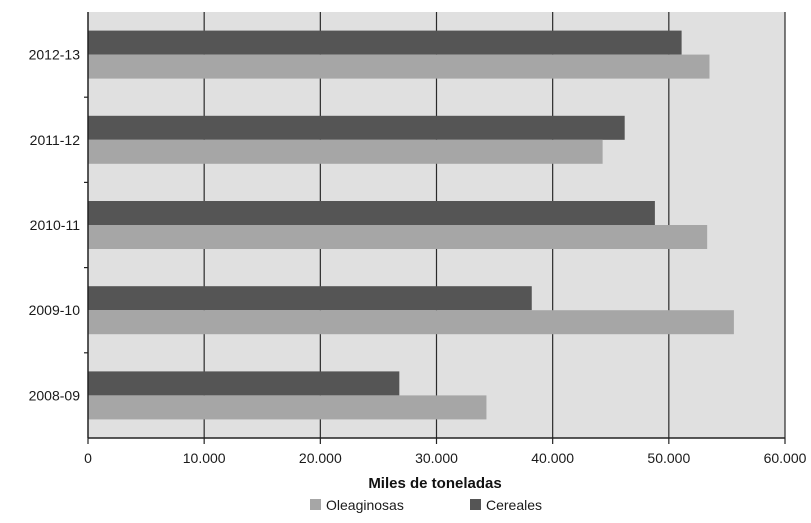  I want to click on x-tick-label: 10.000, so click(204, 458).